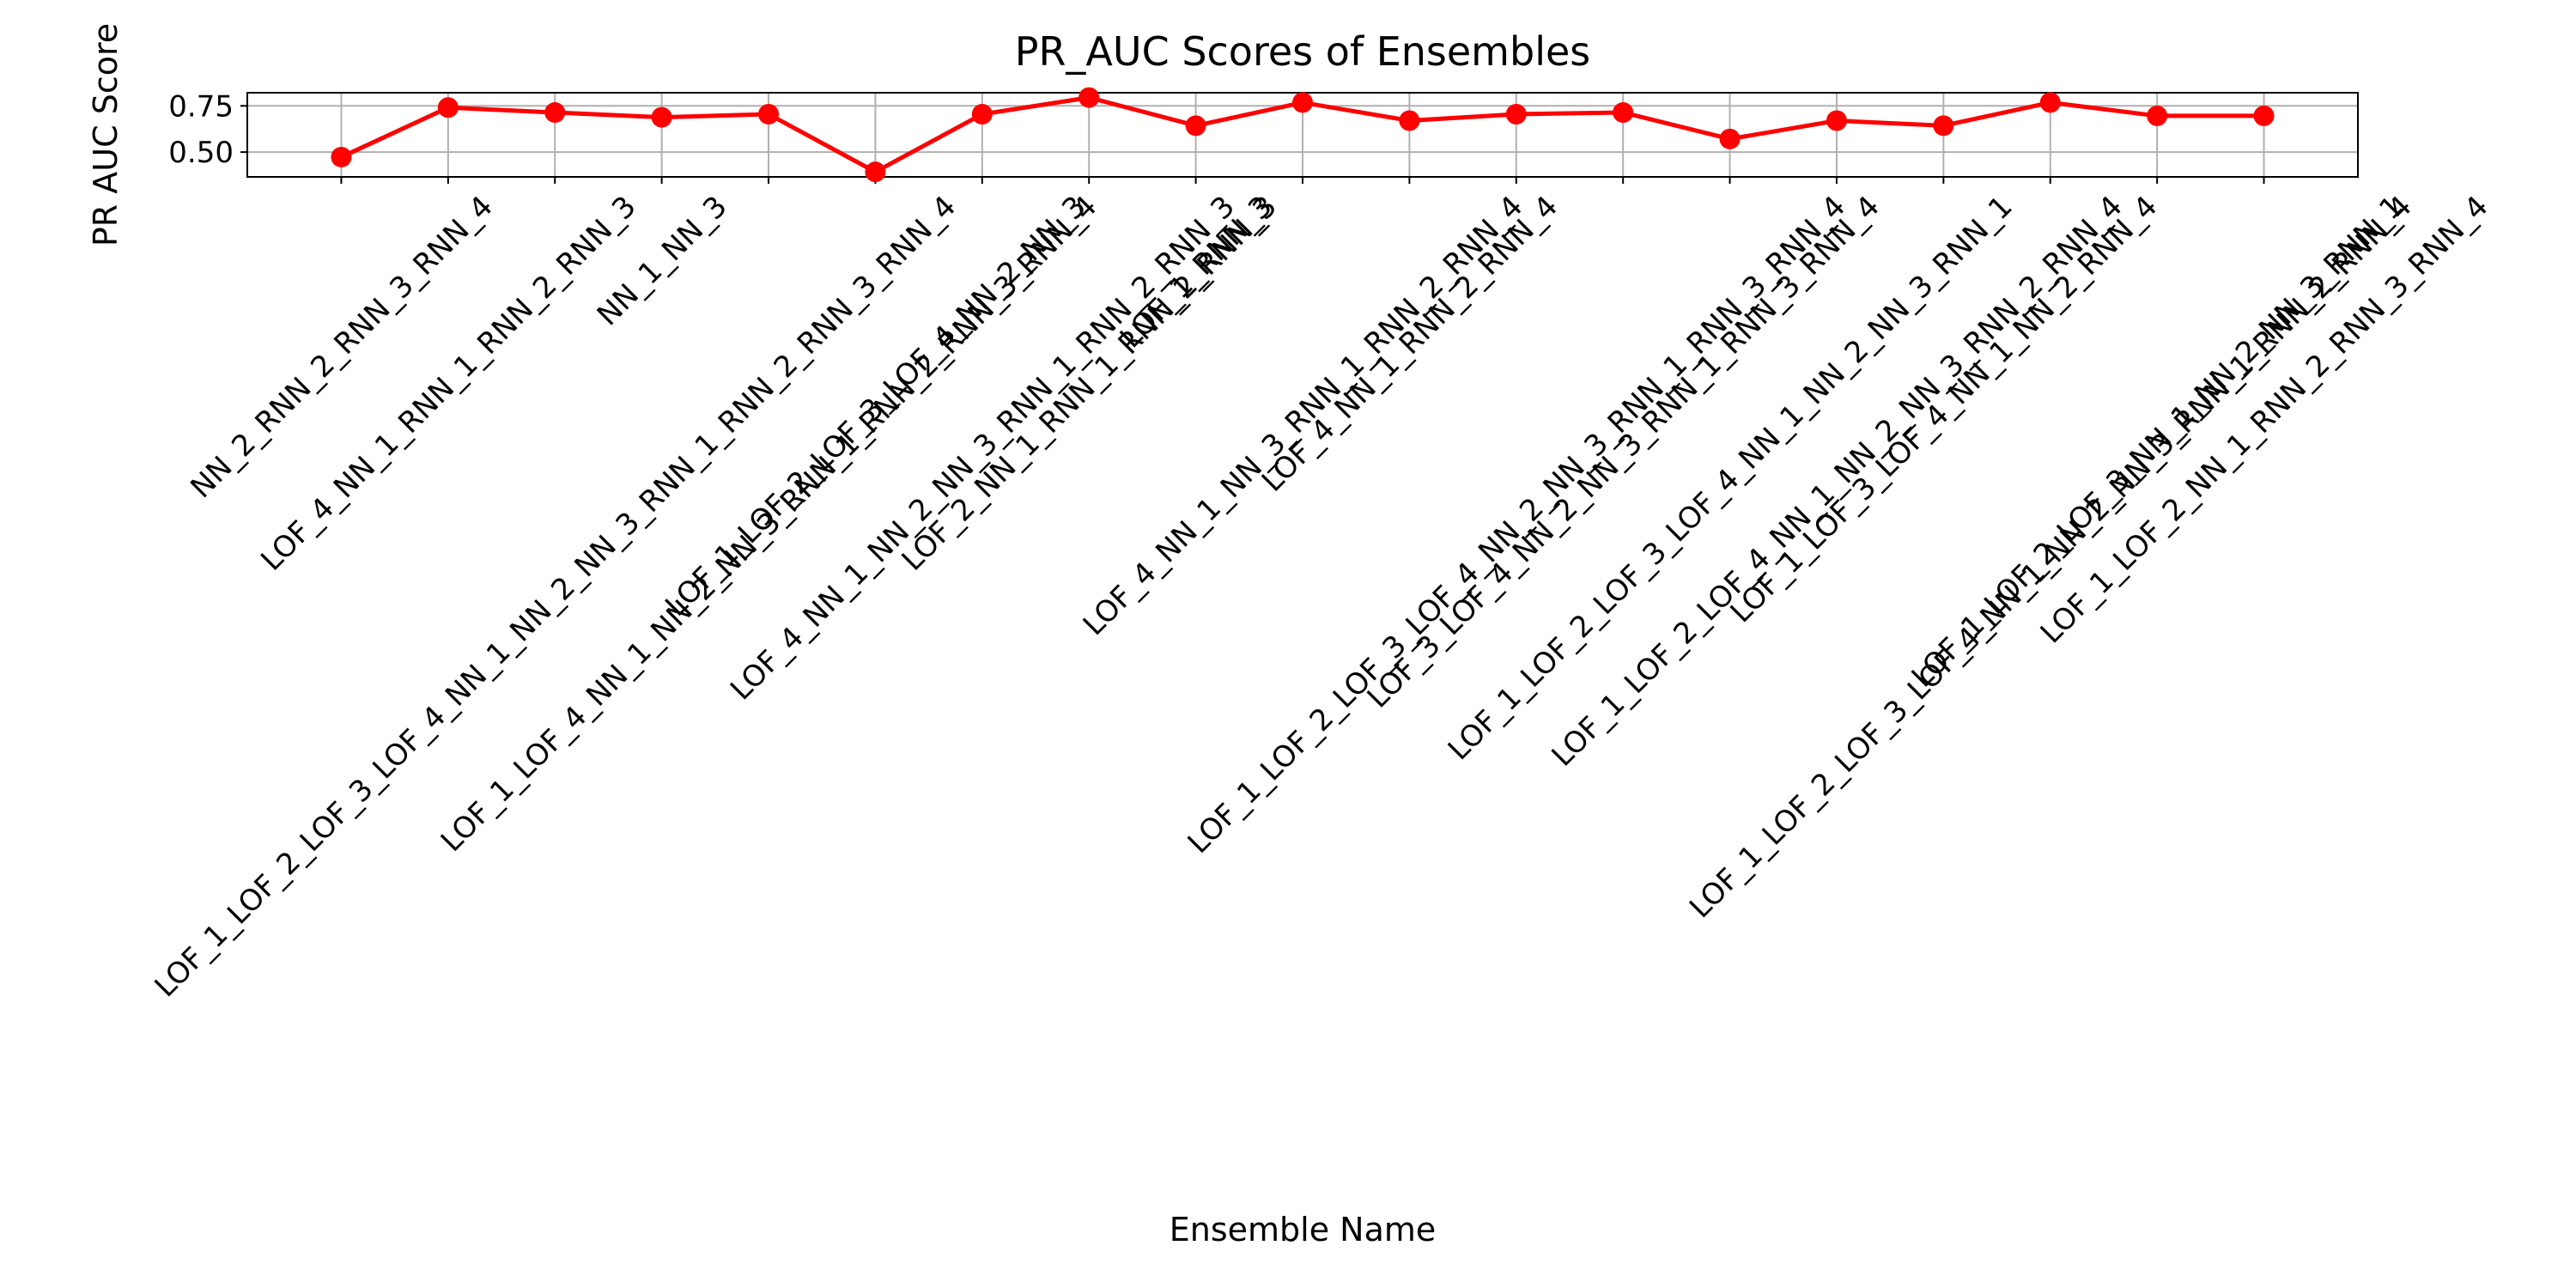 This screenshot has height=1288, width=2576. Describe the element at coordinates (1303, 52) in the screenshot. I see `chart-title: PR_AUC Scores of Ensembles` at that location.